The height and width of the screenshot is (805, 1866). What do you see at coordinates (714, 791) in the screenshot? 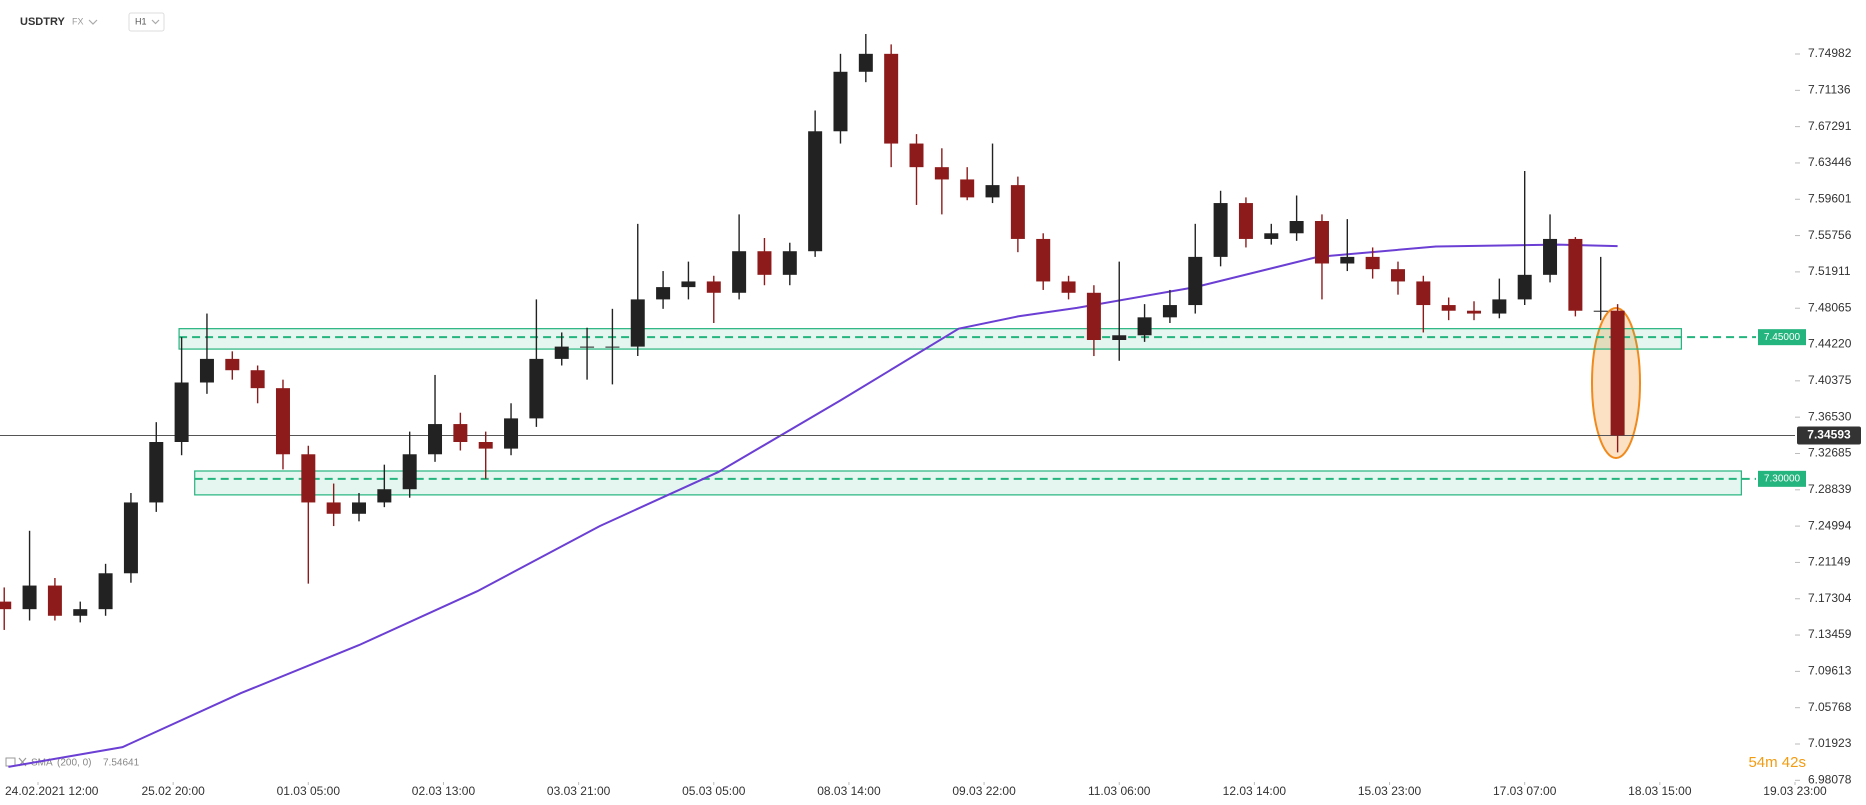
I see `x-tick-label: 05.03 05:00` at bounding box center [714, 791].